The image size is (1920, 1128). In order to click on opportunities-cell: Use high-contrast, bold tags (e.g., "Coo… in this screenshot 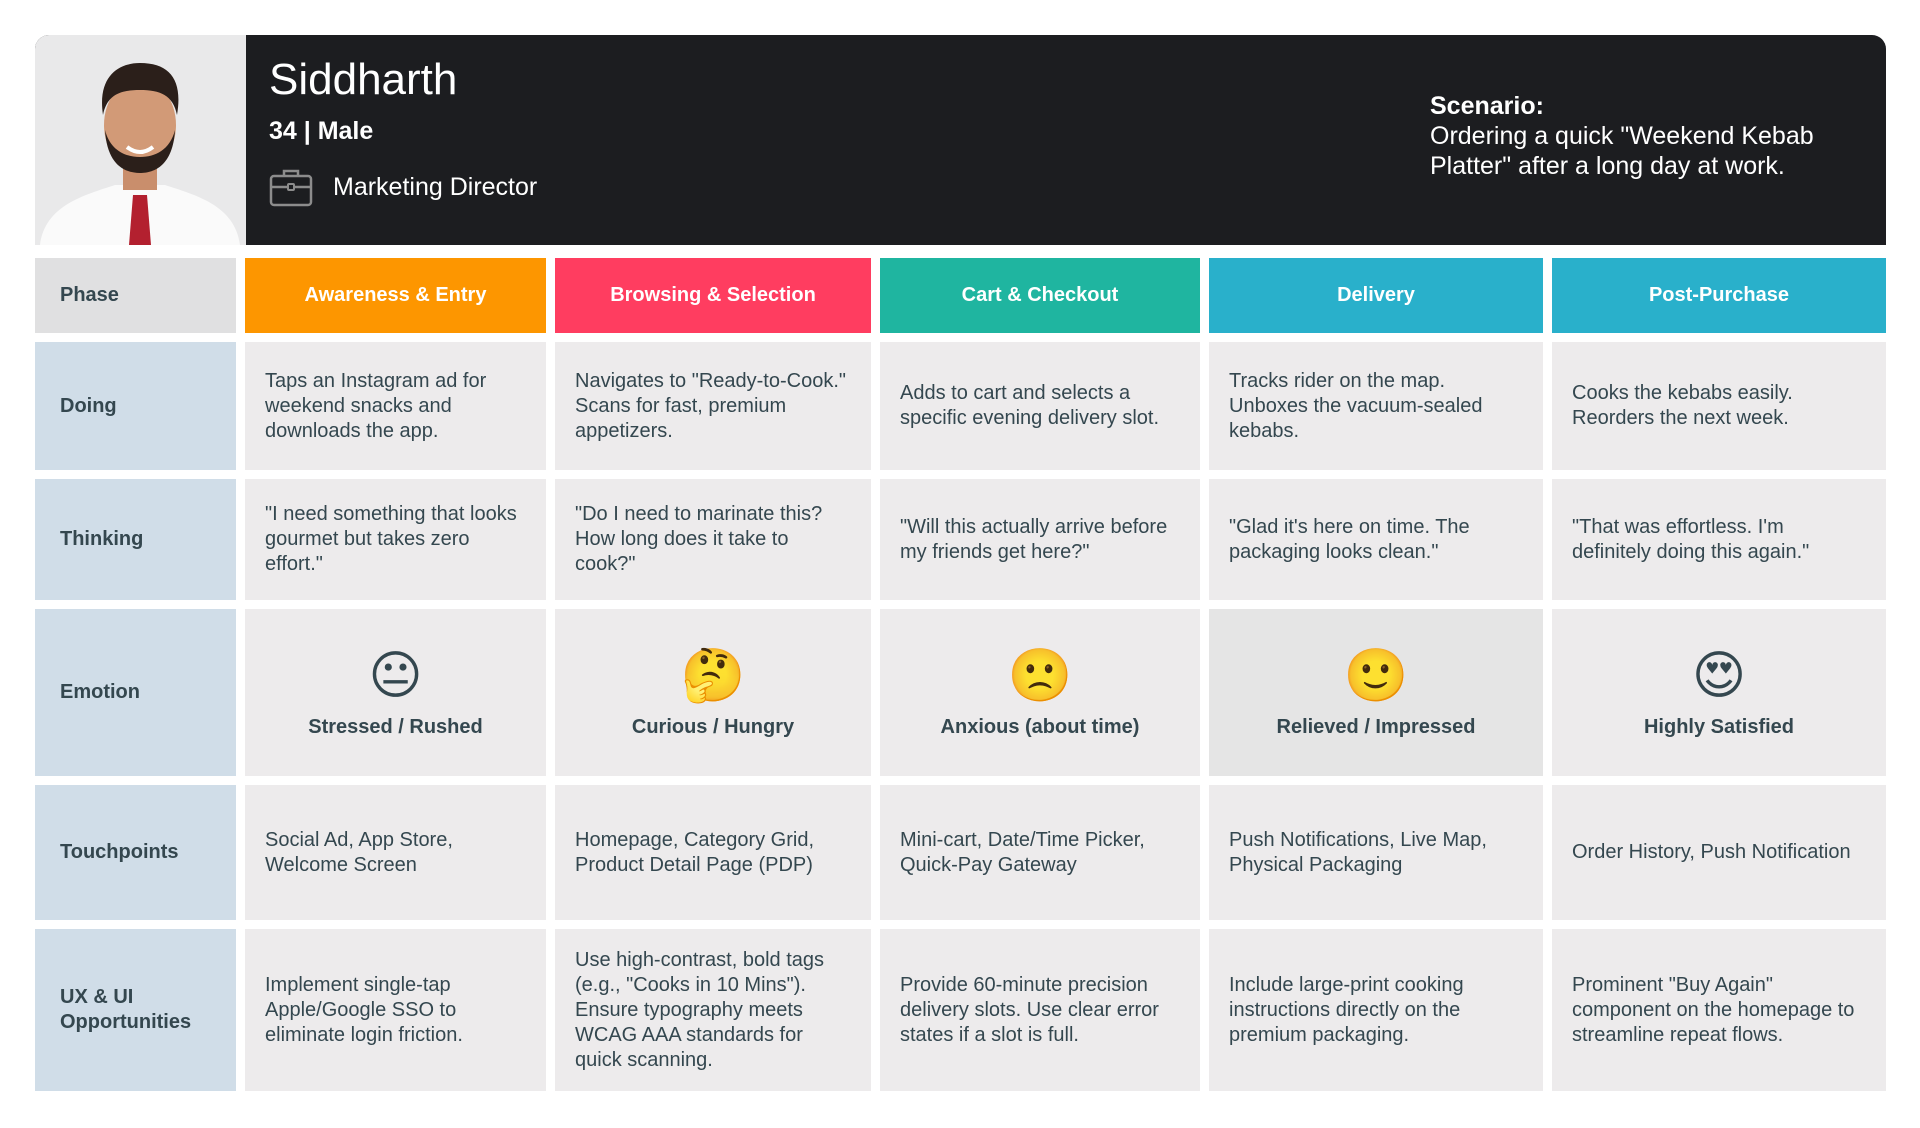, I will do `click(713, 1010)`.